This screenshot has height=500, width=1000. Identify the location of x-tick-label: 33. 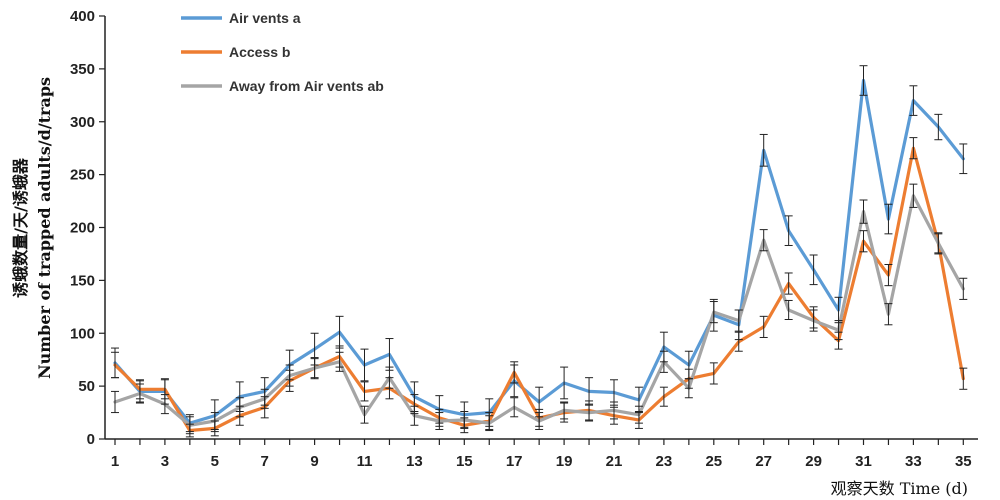
(913, 461).